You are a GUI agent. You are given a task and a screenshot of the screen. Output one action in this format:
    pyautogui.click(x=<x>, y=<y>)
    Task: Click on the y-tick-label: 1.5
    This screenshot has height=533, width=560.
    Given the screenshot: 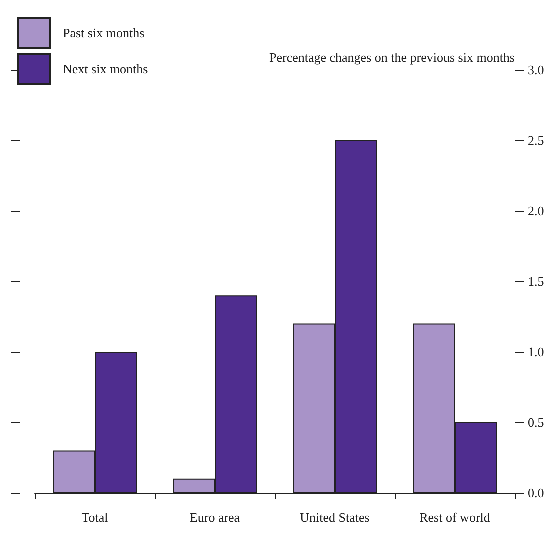 What is the action you would take?
    pyautogui.click(x=536, y=281)
    